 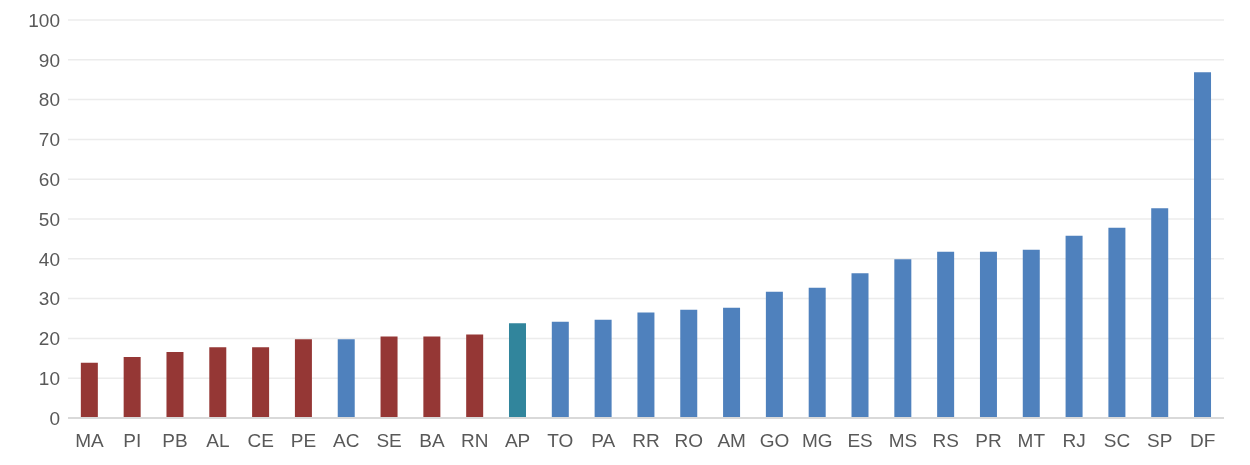 What do you see at coordinates (560, 441) in the screenshot?
I see `x-tick-label: TO` at bounding box center [560, 441].